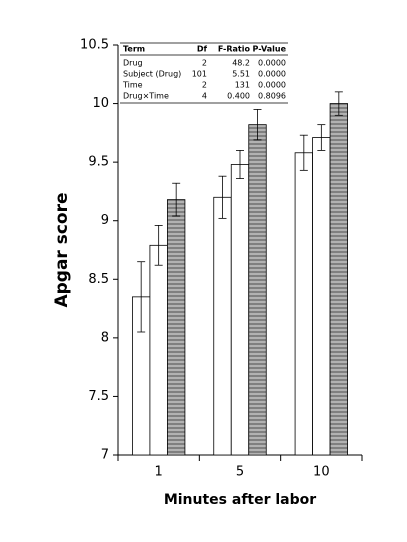 This screenshot has height=542, width=407. Describe the element at coordinates (94, 45) in the screenshot. I see `y-tick-label: 10.5` at that location.